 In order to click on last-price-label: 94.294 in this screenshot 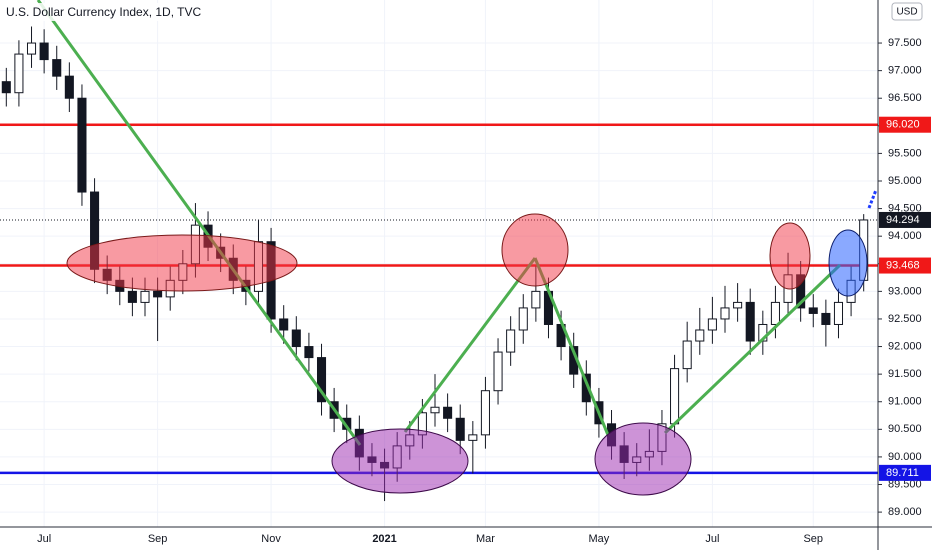, I will do `click(903, 220)`.